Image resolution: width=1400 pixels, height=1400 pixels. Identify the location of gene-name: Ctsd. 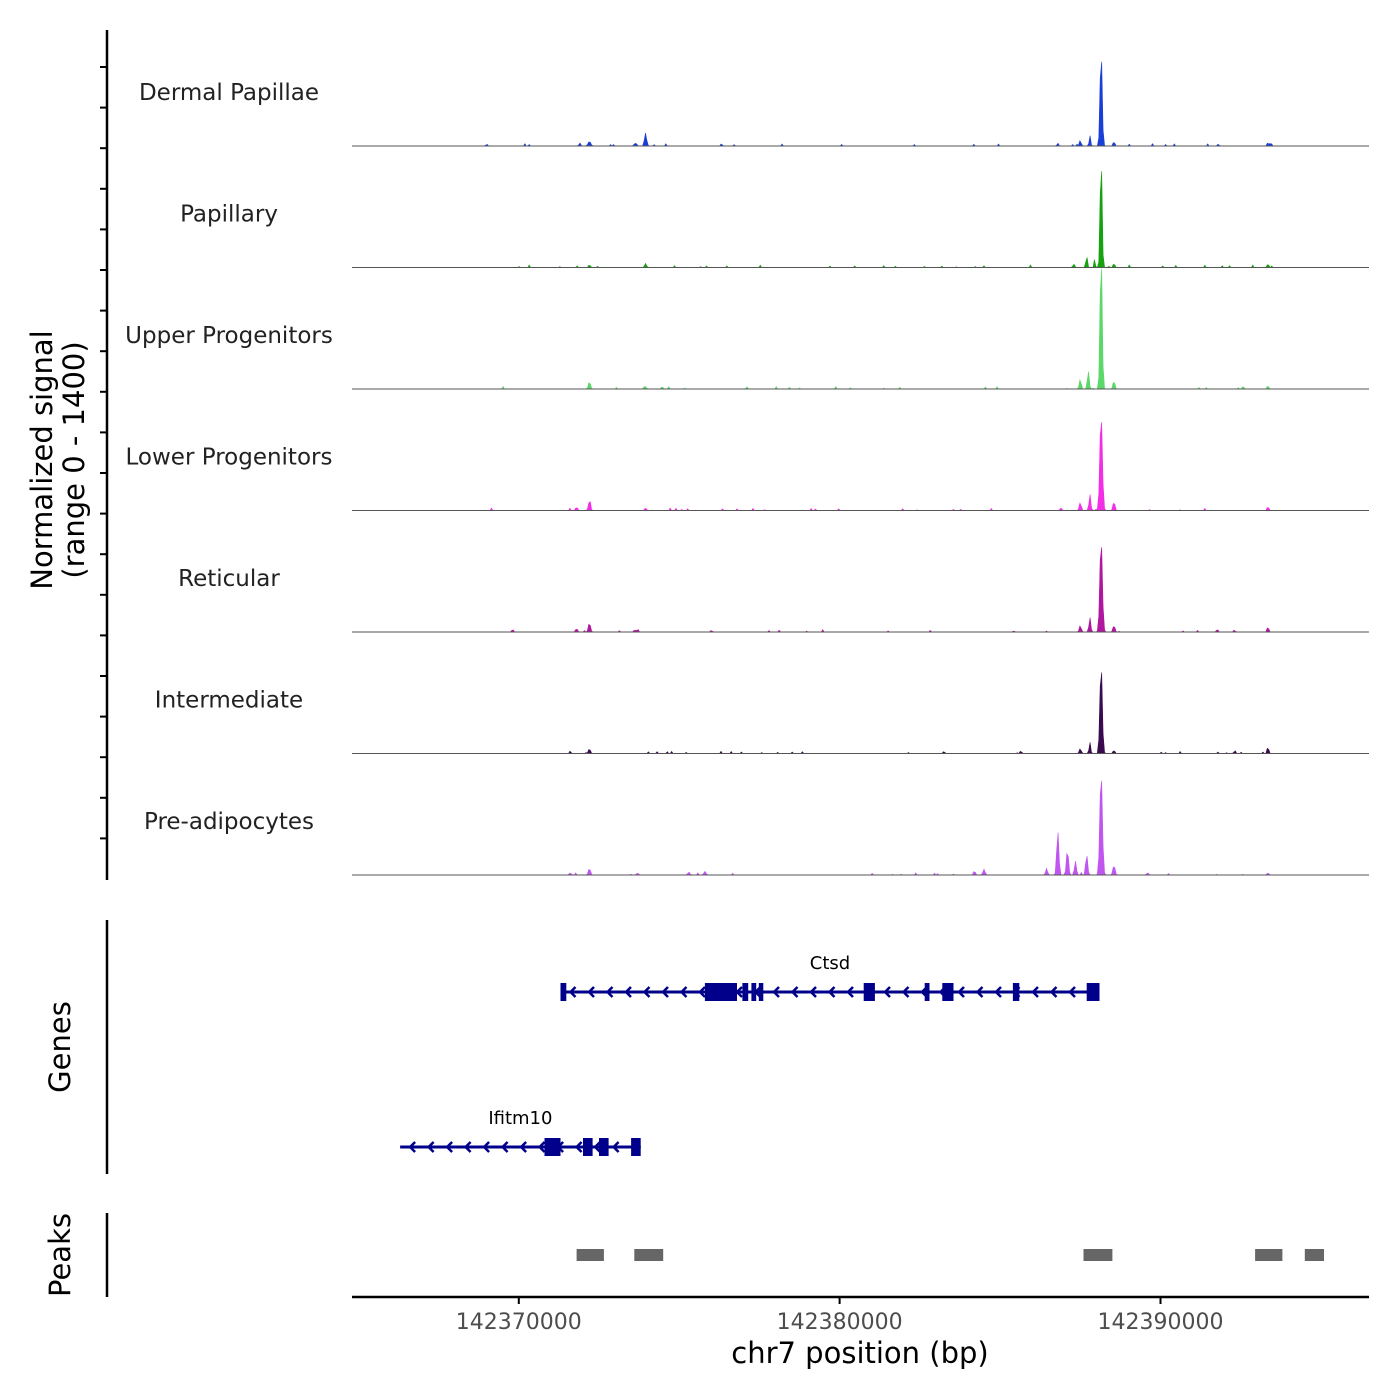
(830, 963).